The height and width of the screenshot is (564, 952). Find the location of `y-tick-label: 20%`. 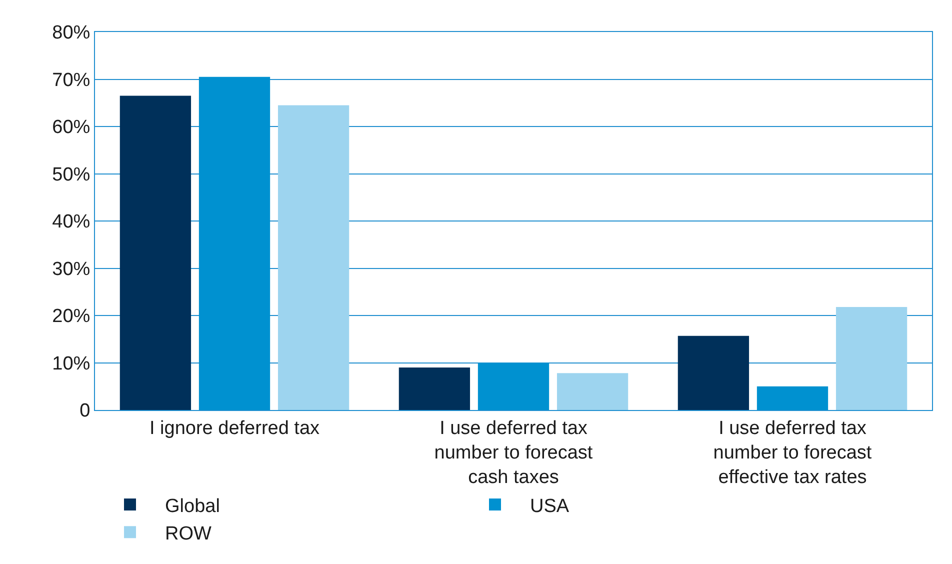

y-tick-label: 20% is located at coordinates (71, 317).